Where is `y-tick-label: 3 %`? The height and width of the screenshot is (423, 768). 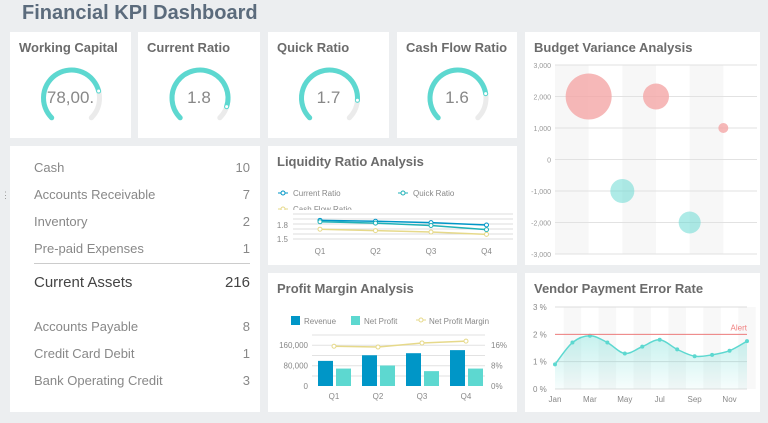 y-tick-label: 3 % is located at coordinates (540, 307).